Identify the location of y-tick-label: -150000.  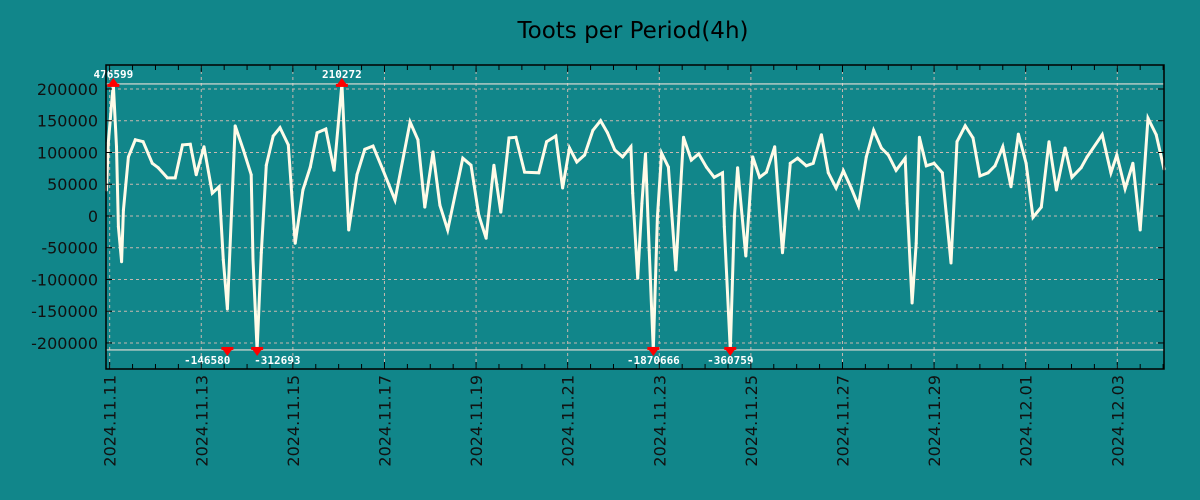
(64, 311).